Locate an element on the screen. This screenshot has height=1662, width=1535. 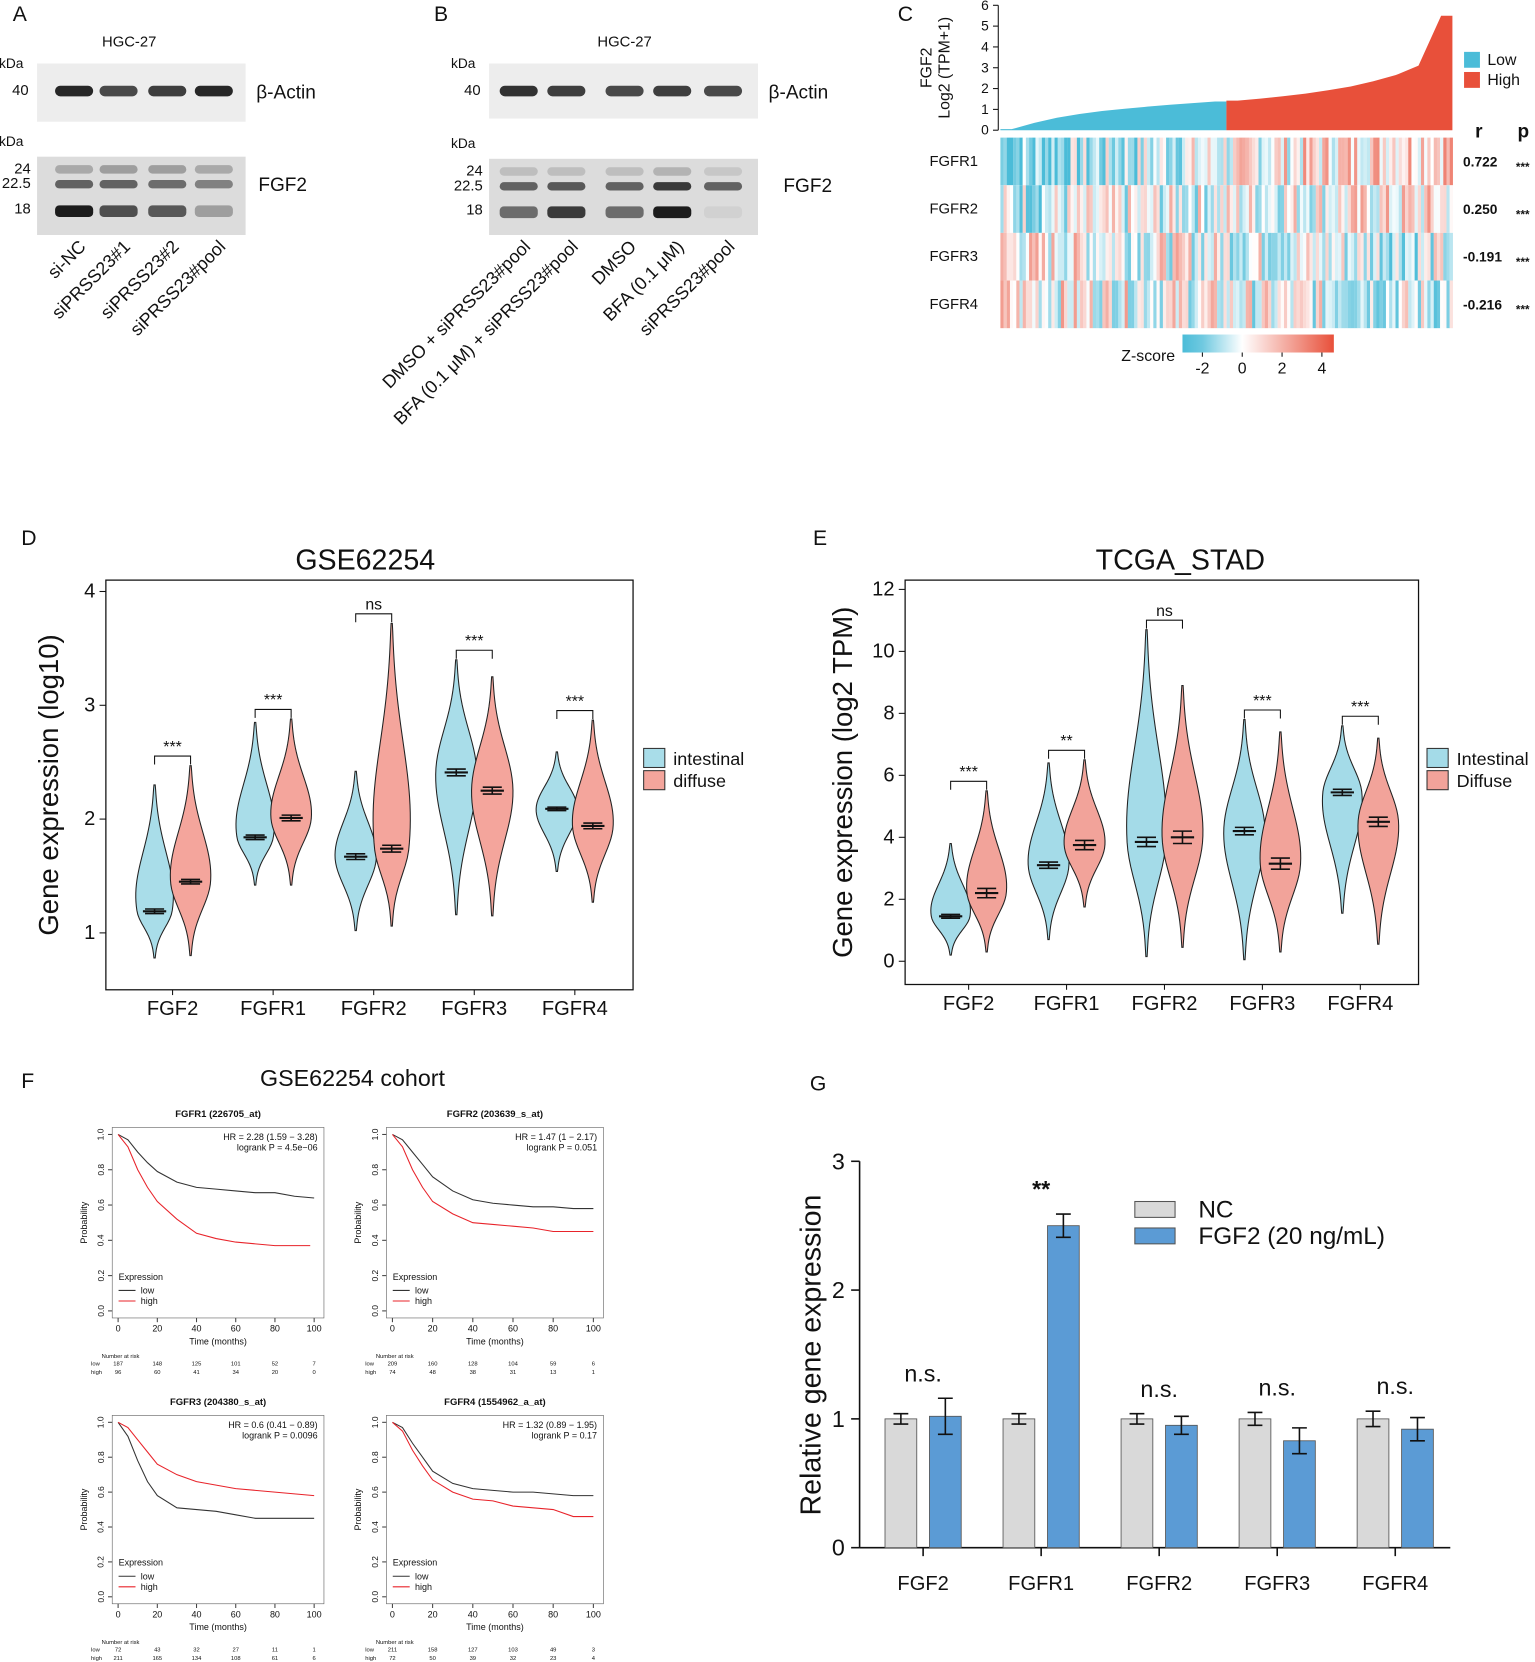
chart-title: GSE62254 is located at coordinates (365, 561).